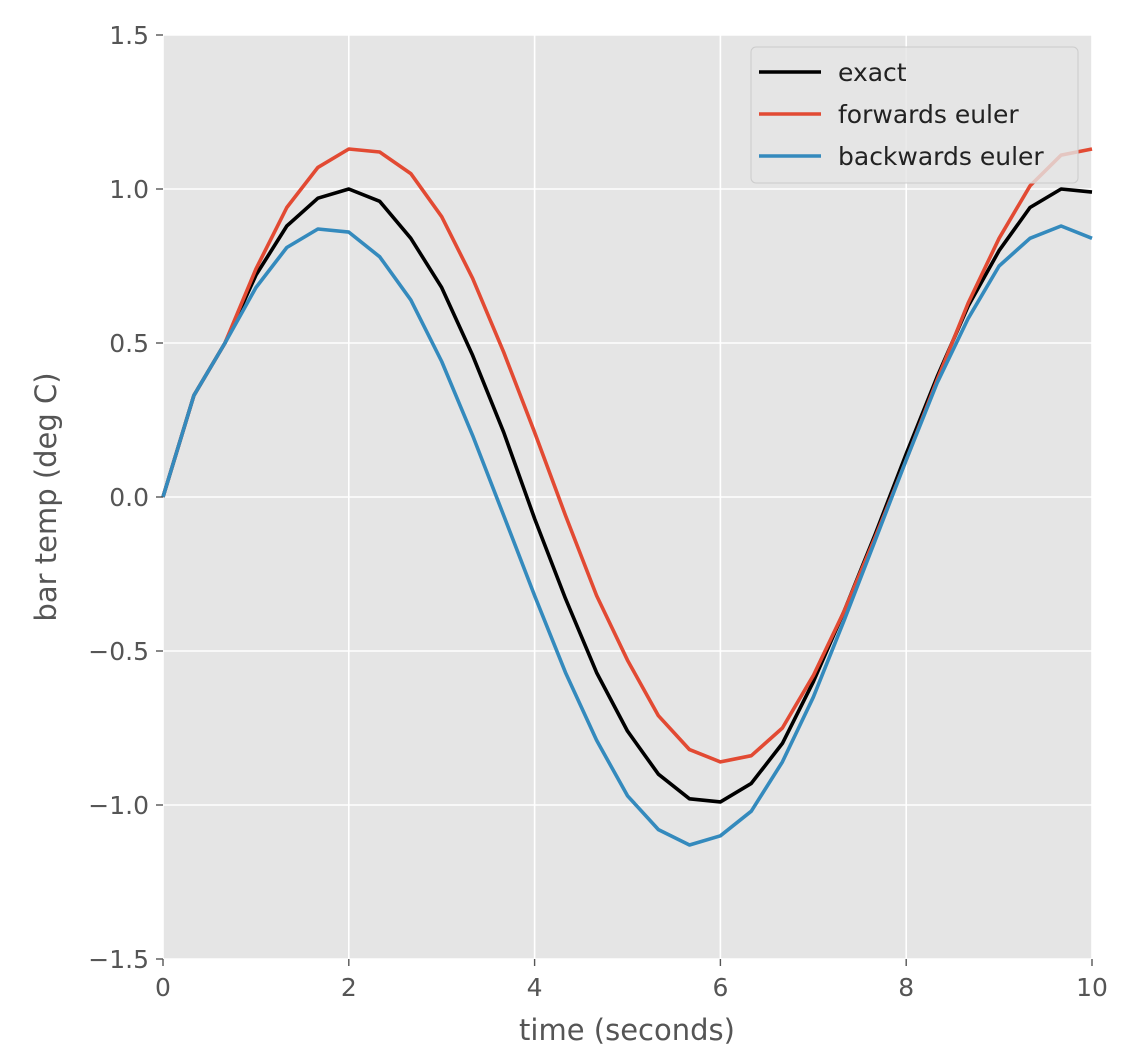  I want to click on legend: exact forwards euler backwards euler, so click(914, 115).